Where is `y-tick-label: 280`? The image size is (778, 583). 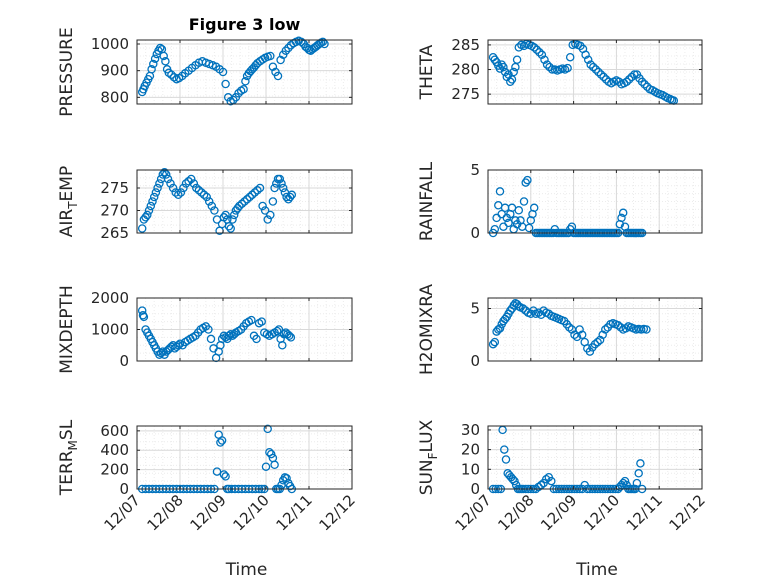 y-tick-label: 280 is located at coordinates (465, 70).